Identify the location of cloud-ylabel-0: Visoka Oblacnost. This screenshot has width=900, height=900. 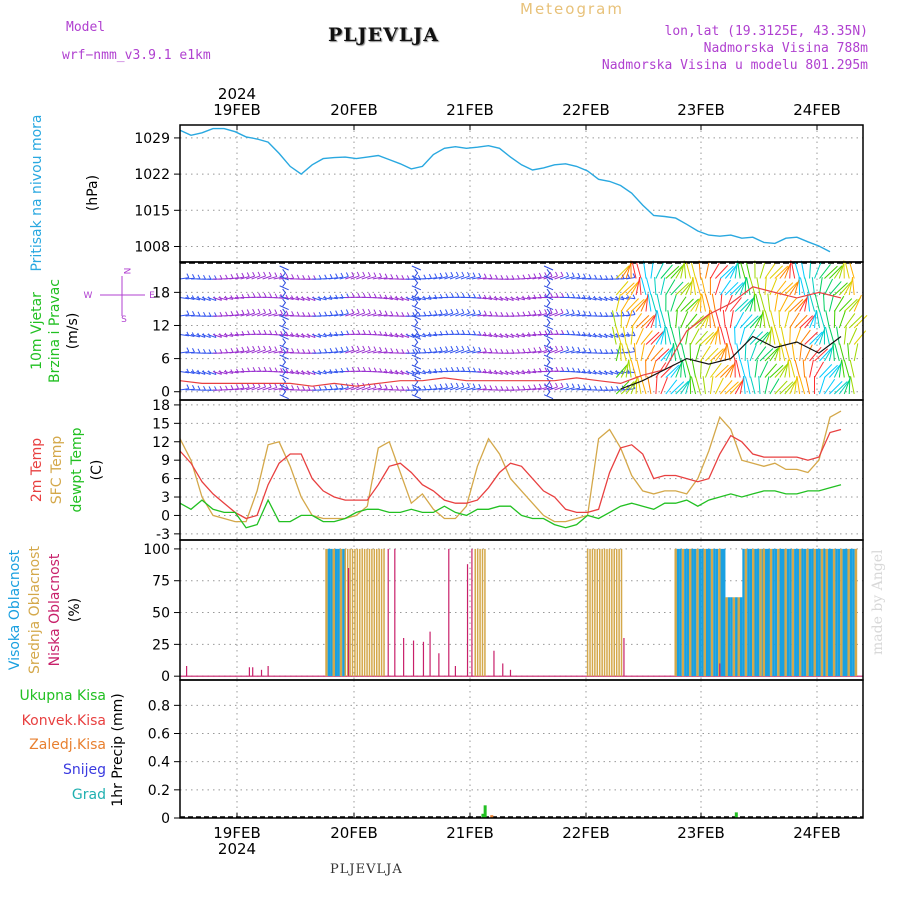
(15, 609).